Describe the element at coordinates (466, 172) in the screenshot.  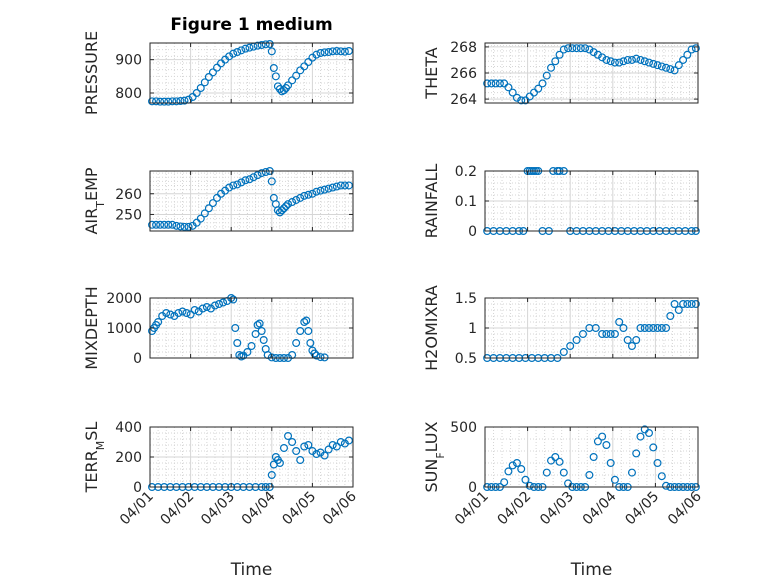
I see `y-tick-label: 0.2` at that location.